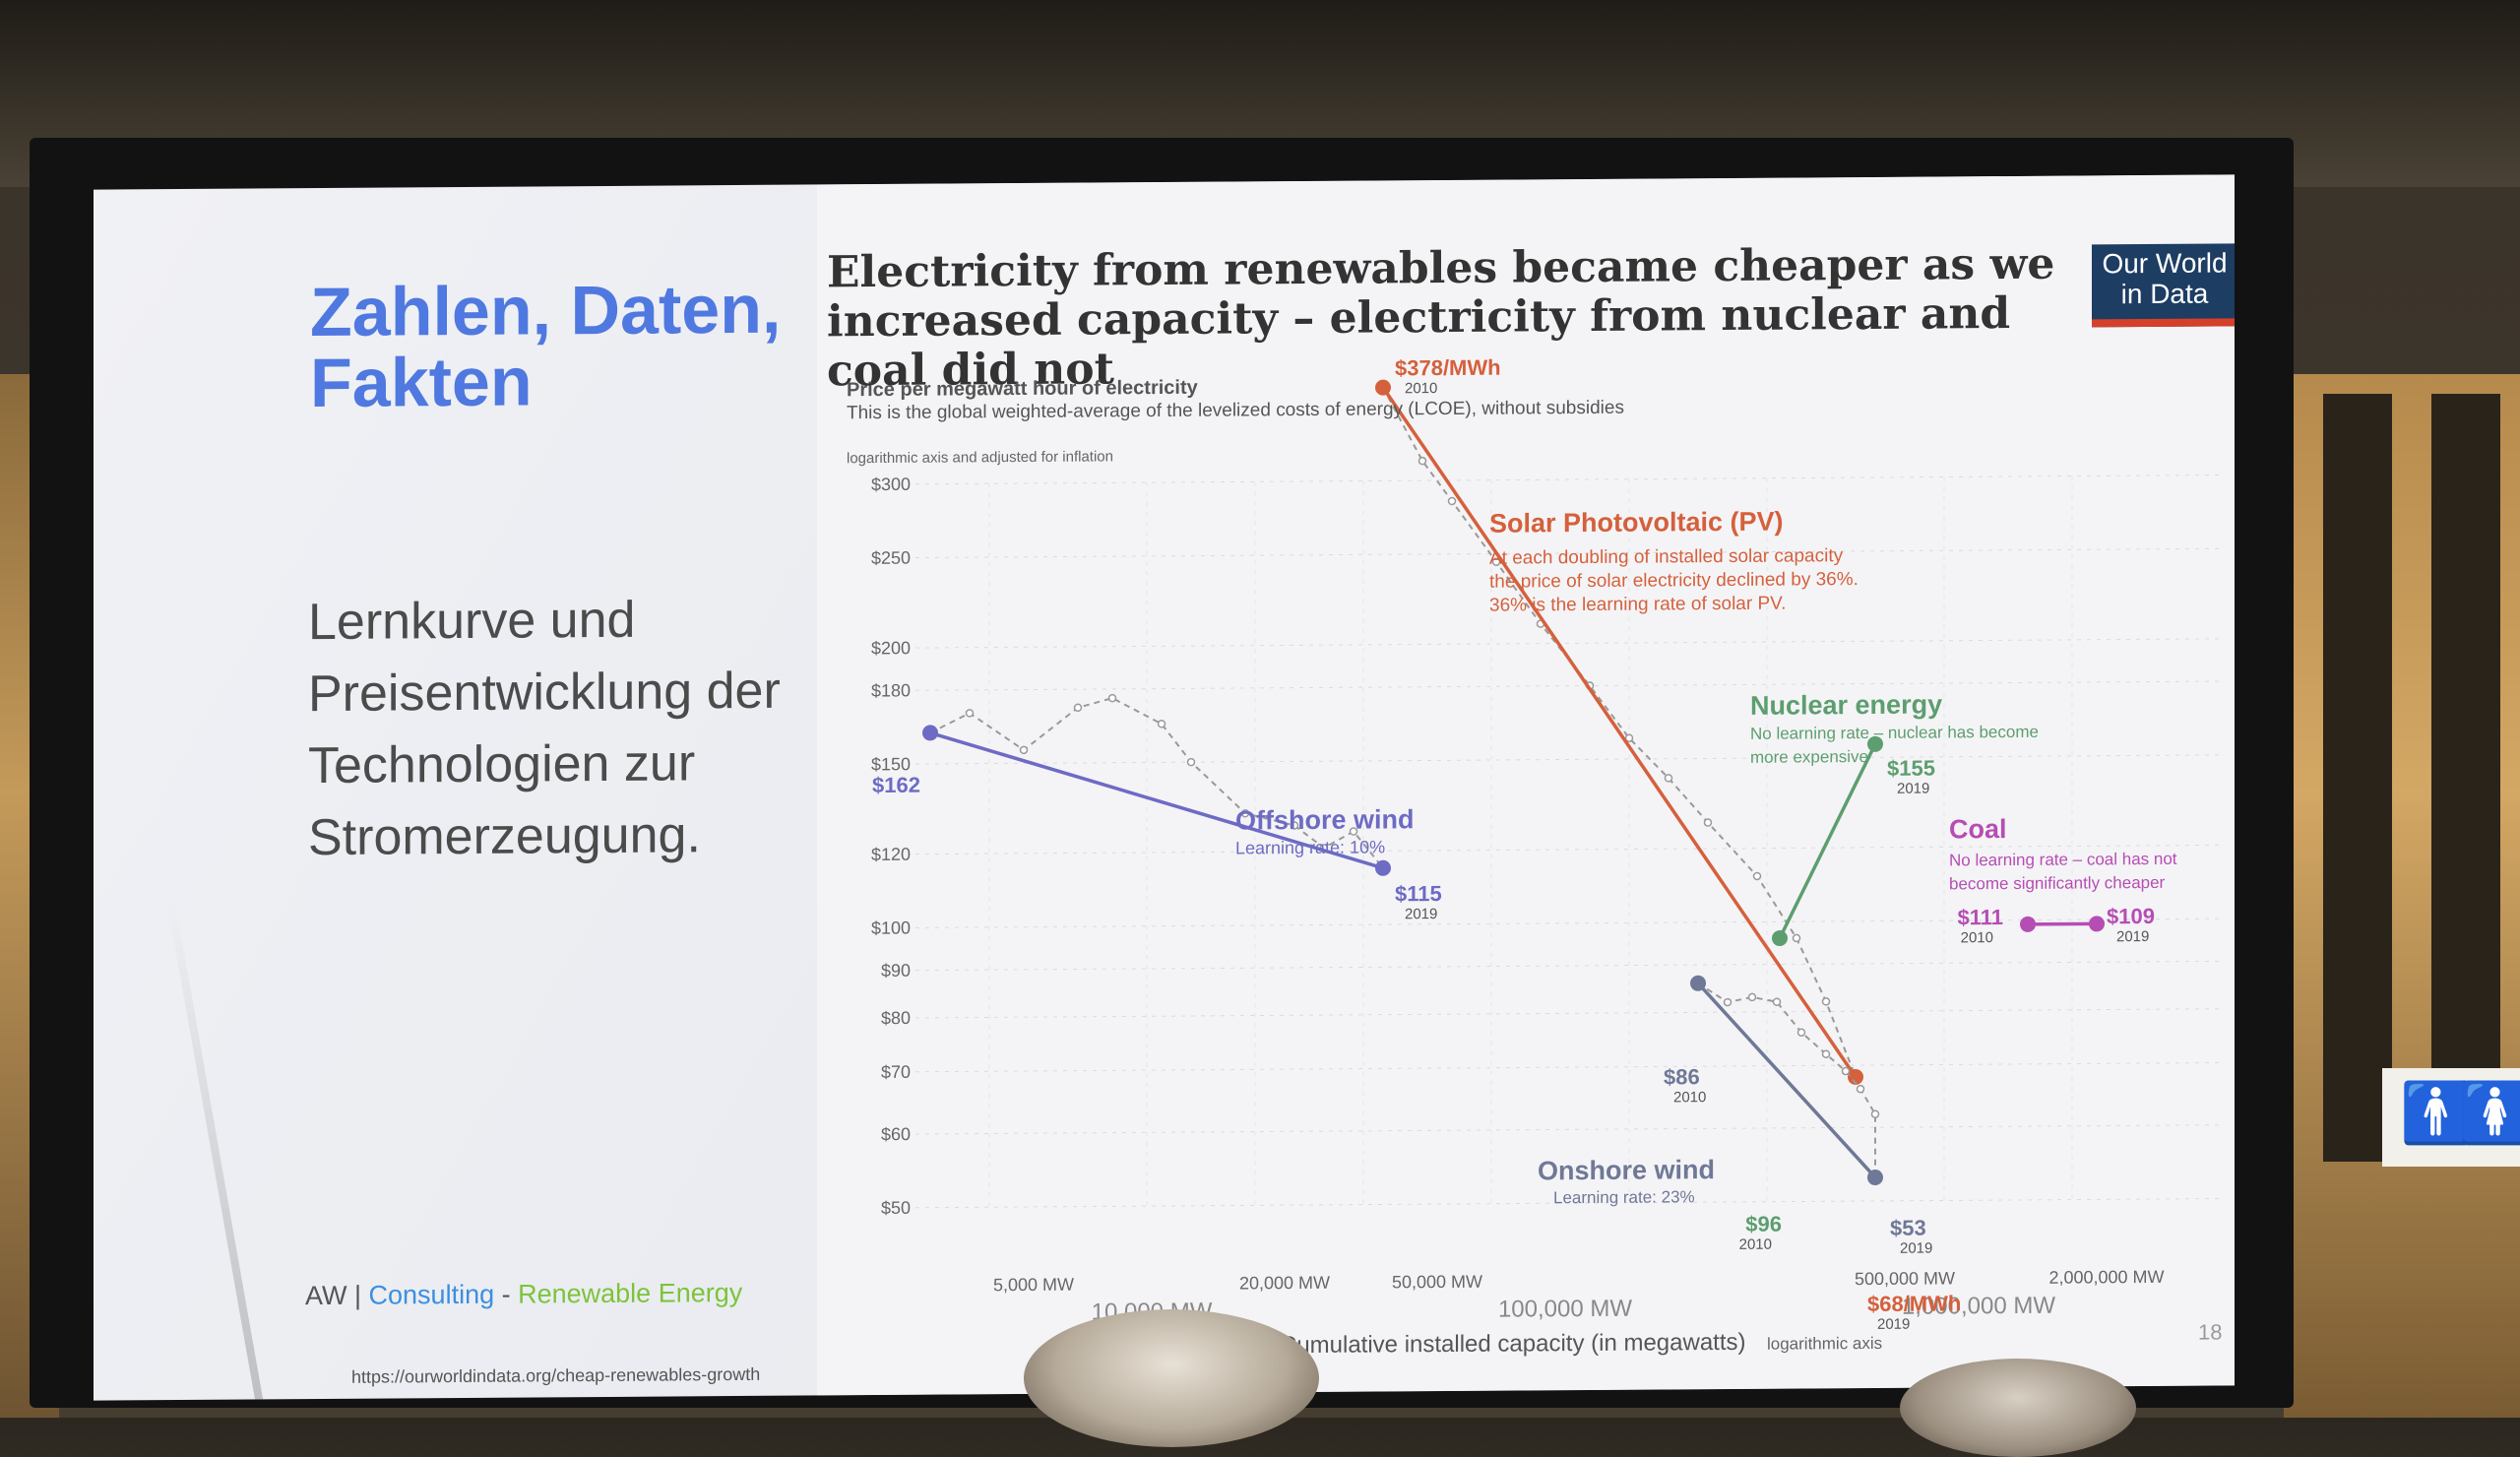  I want to click on series-note: 36% is the learning rate of solar PV., so click(1637, 605).